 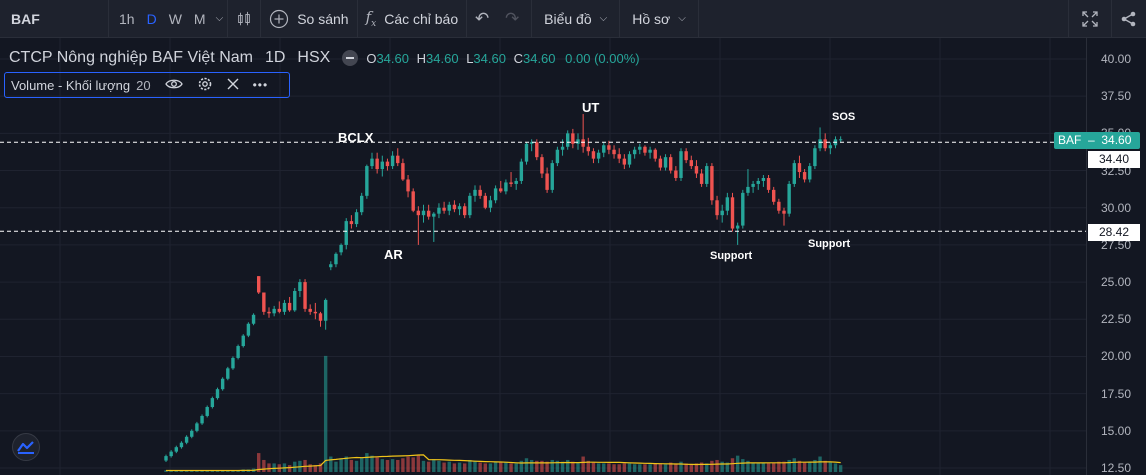 What do you see at coordinates (127, 18) in the screenshot?
I see `interval-1h: 1h` at bounding box center [127, 18].